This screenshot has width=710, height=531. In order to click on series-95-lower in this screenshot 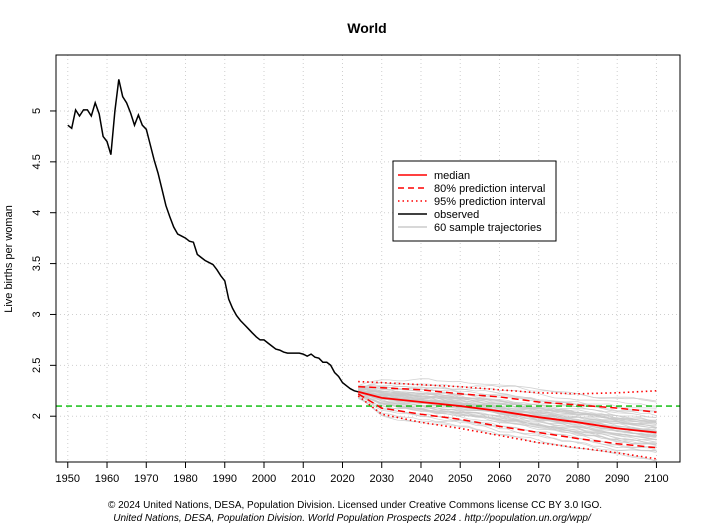, I will do `click(507, 427)`.